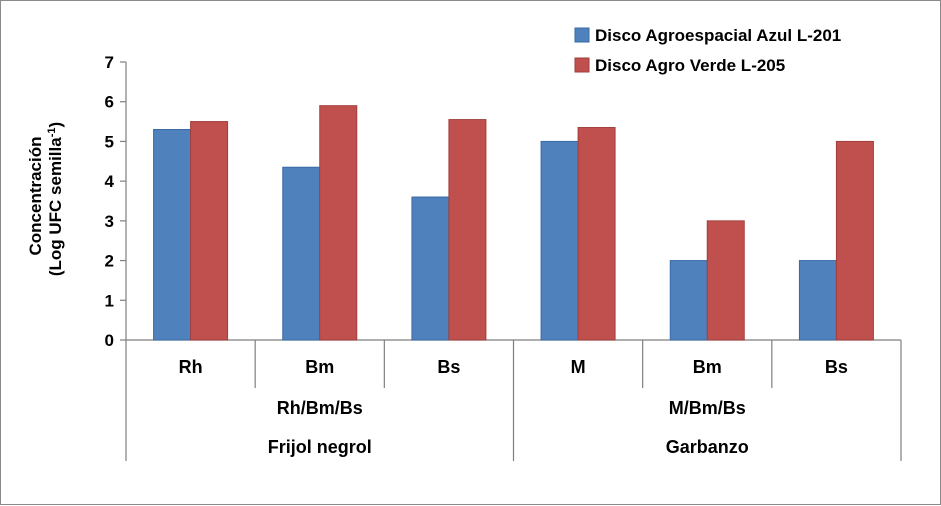 The width and height of the screenshot is (941, 506). What do you see at coordinates (690, 65) in the screenshot?
I see `legend-label: Disco Agro Verde L-205` at bounding box center [690, 65].